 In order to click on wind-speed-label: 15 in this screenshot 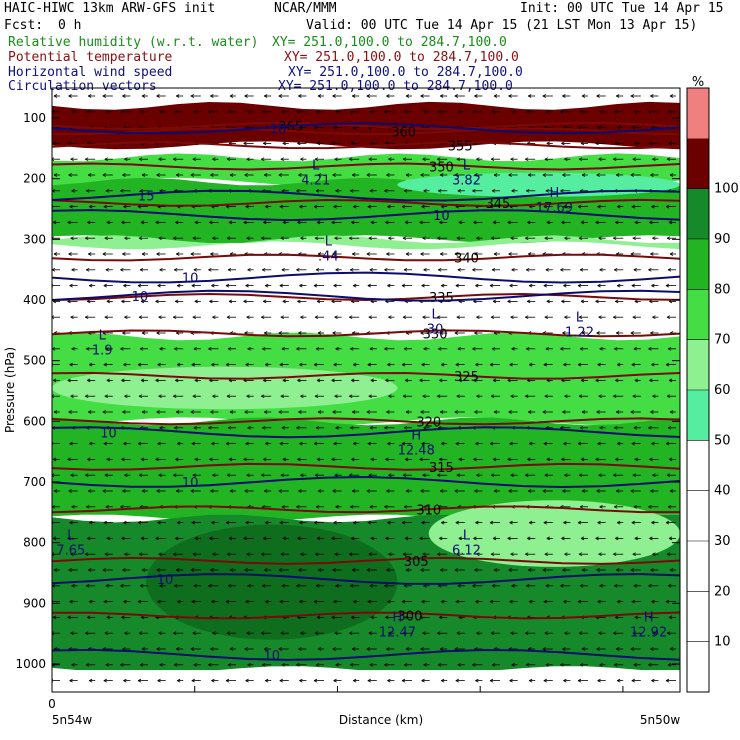, I will do `click(146, 197)`.